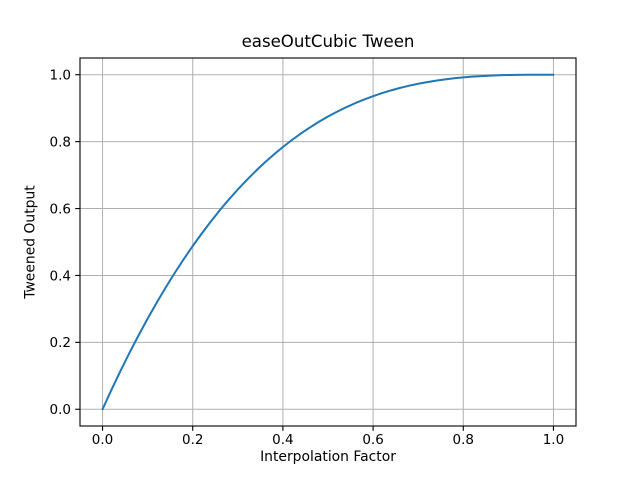  I want to click on y-tick-label: 0.2, so click(60, 343).